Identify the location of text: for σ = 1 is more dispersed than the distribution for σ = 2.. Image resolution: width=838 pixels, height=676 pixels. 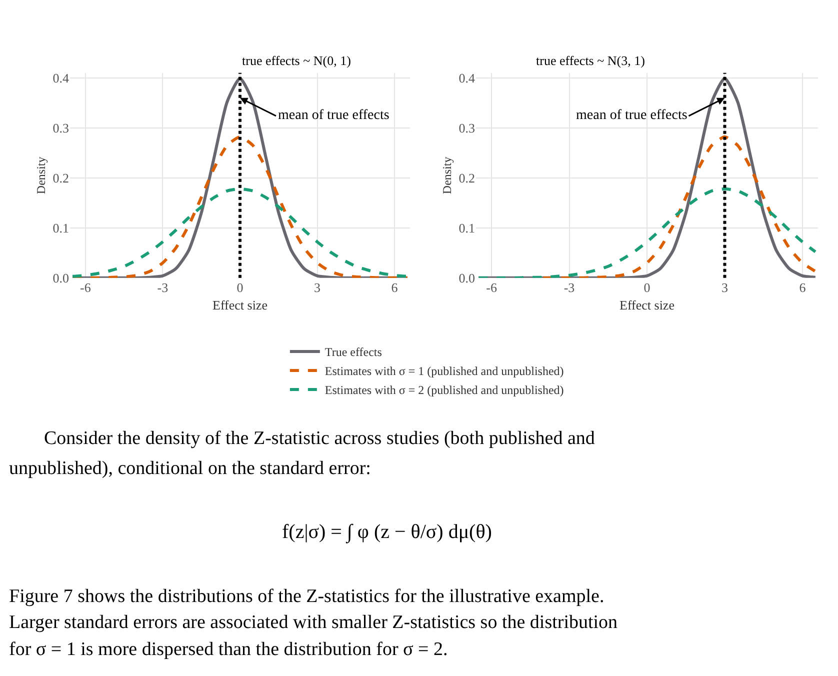
(228, 649).